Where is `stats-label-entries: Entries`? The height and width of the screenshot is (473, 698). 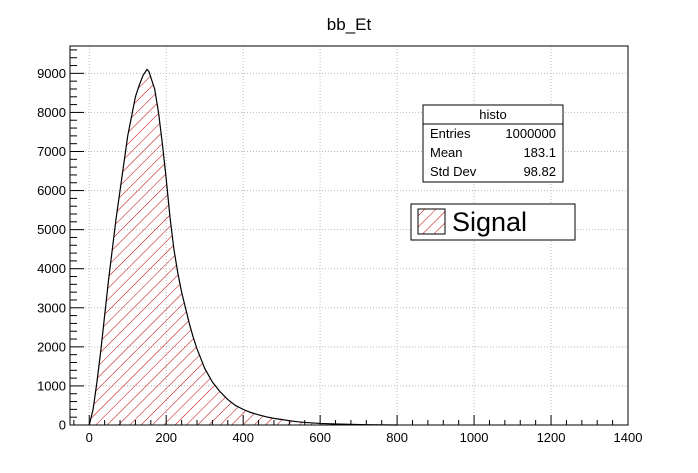
stats-label-entries: Entries is located at coordinates (450, 133).